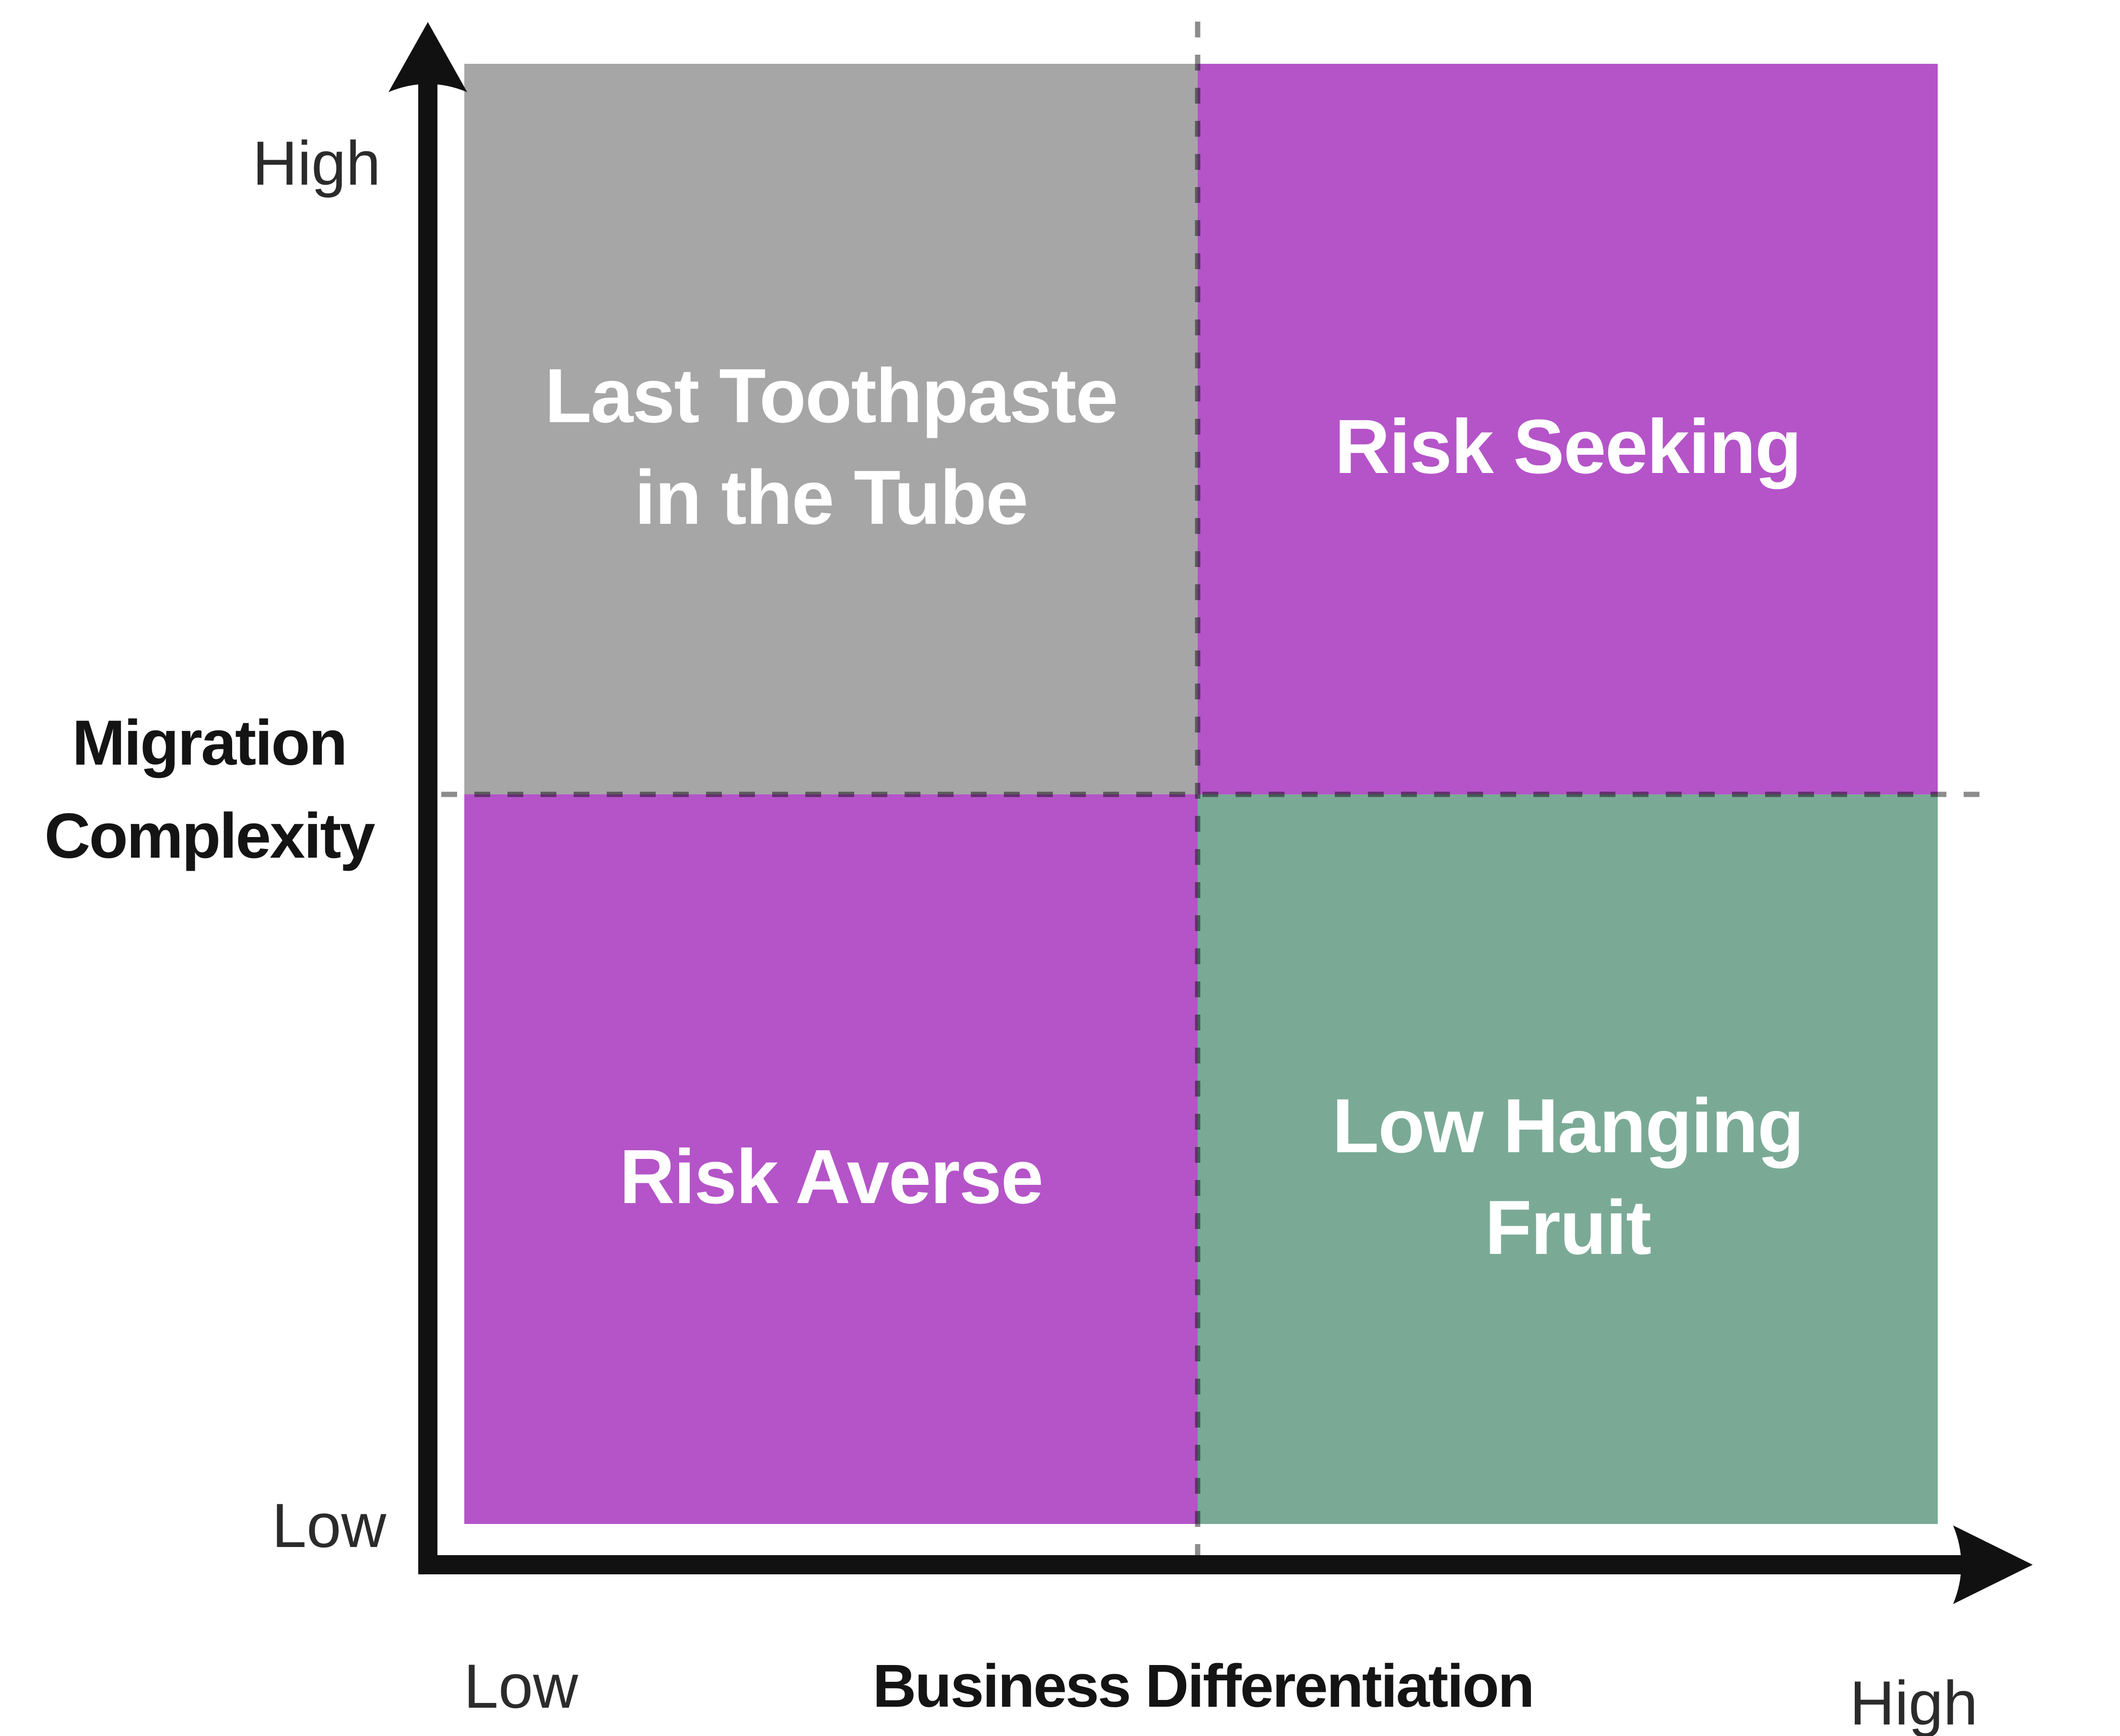 Image resolution: width=2120 pixels, height=1736 pixels. Describe the element at coordinates (1993, 1564) in the screenshot. I see `x-axis-arrow-icon` at that location.